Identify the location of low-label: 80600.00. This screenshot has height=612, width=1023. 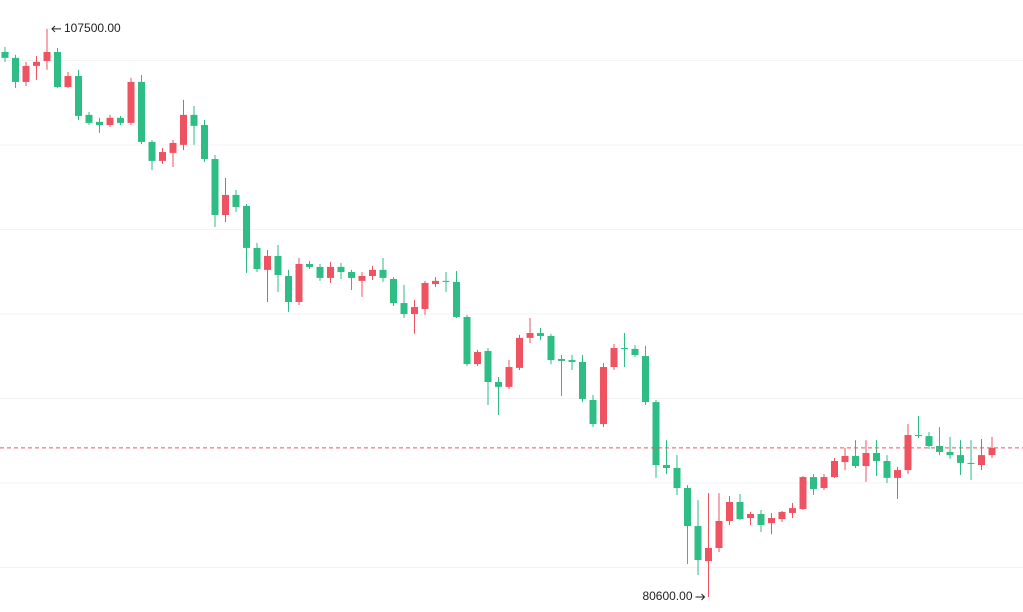
(667, 596).